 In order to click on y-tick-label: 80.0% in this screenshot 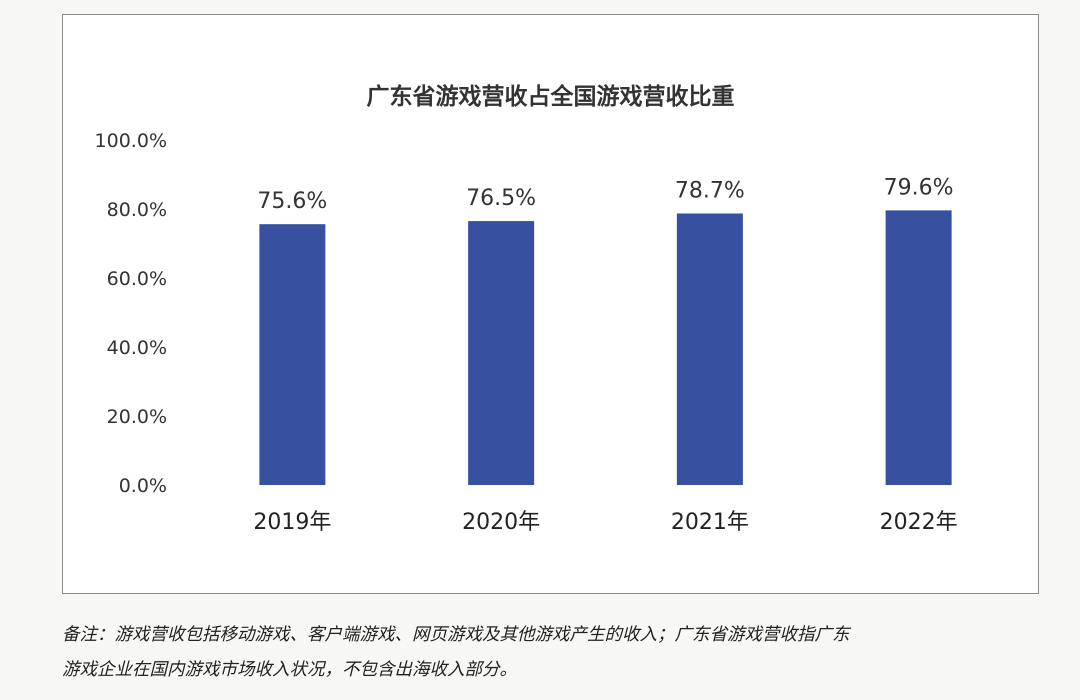, I will do `click(137, 210)`.